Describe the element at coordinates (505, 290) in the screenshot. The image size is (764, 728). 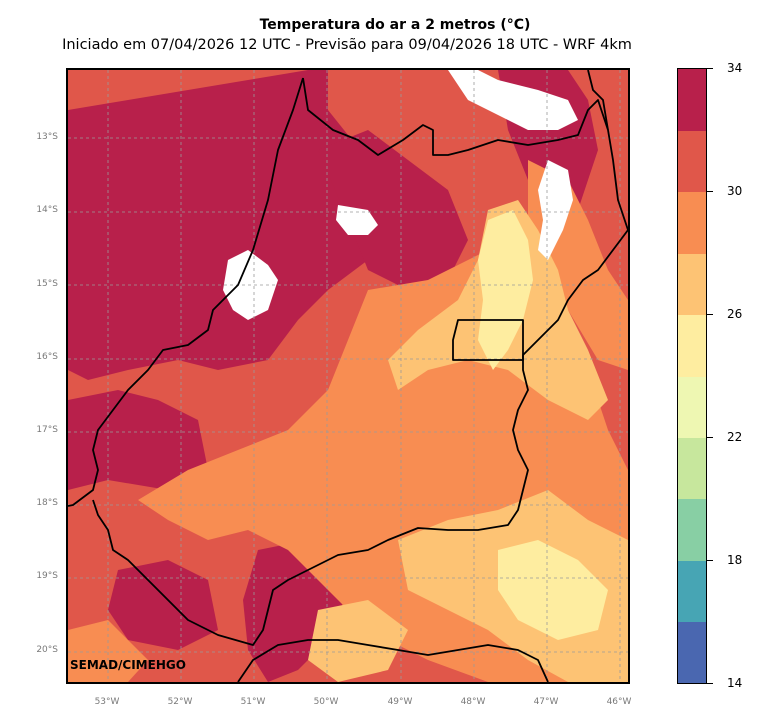
I see `cool-region-ridge` at that location.